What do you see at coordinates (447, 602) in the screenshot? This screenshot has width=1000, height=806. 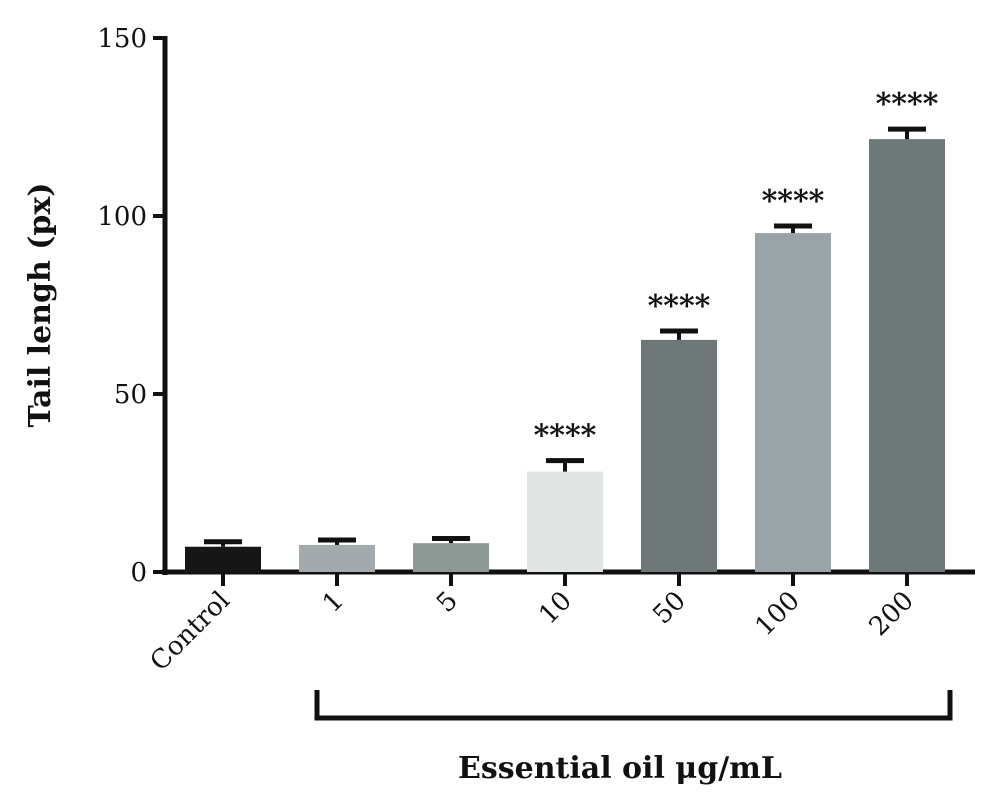 I see `x-tick-label: 5` at bounding box center [447, 602].